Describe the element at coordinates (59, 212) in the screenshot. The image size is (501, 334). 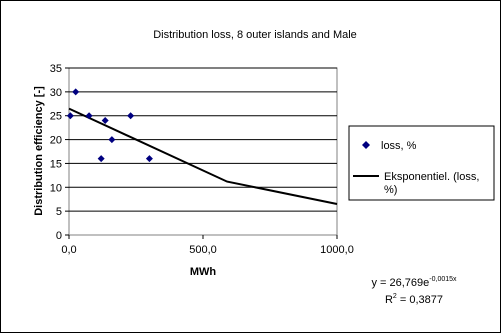
I see `y-tick-label: 5` at that location.